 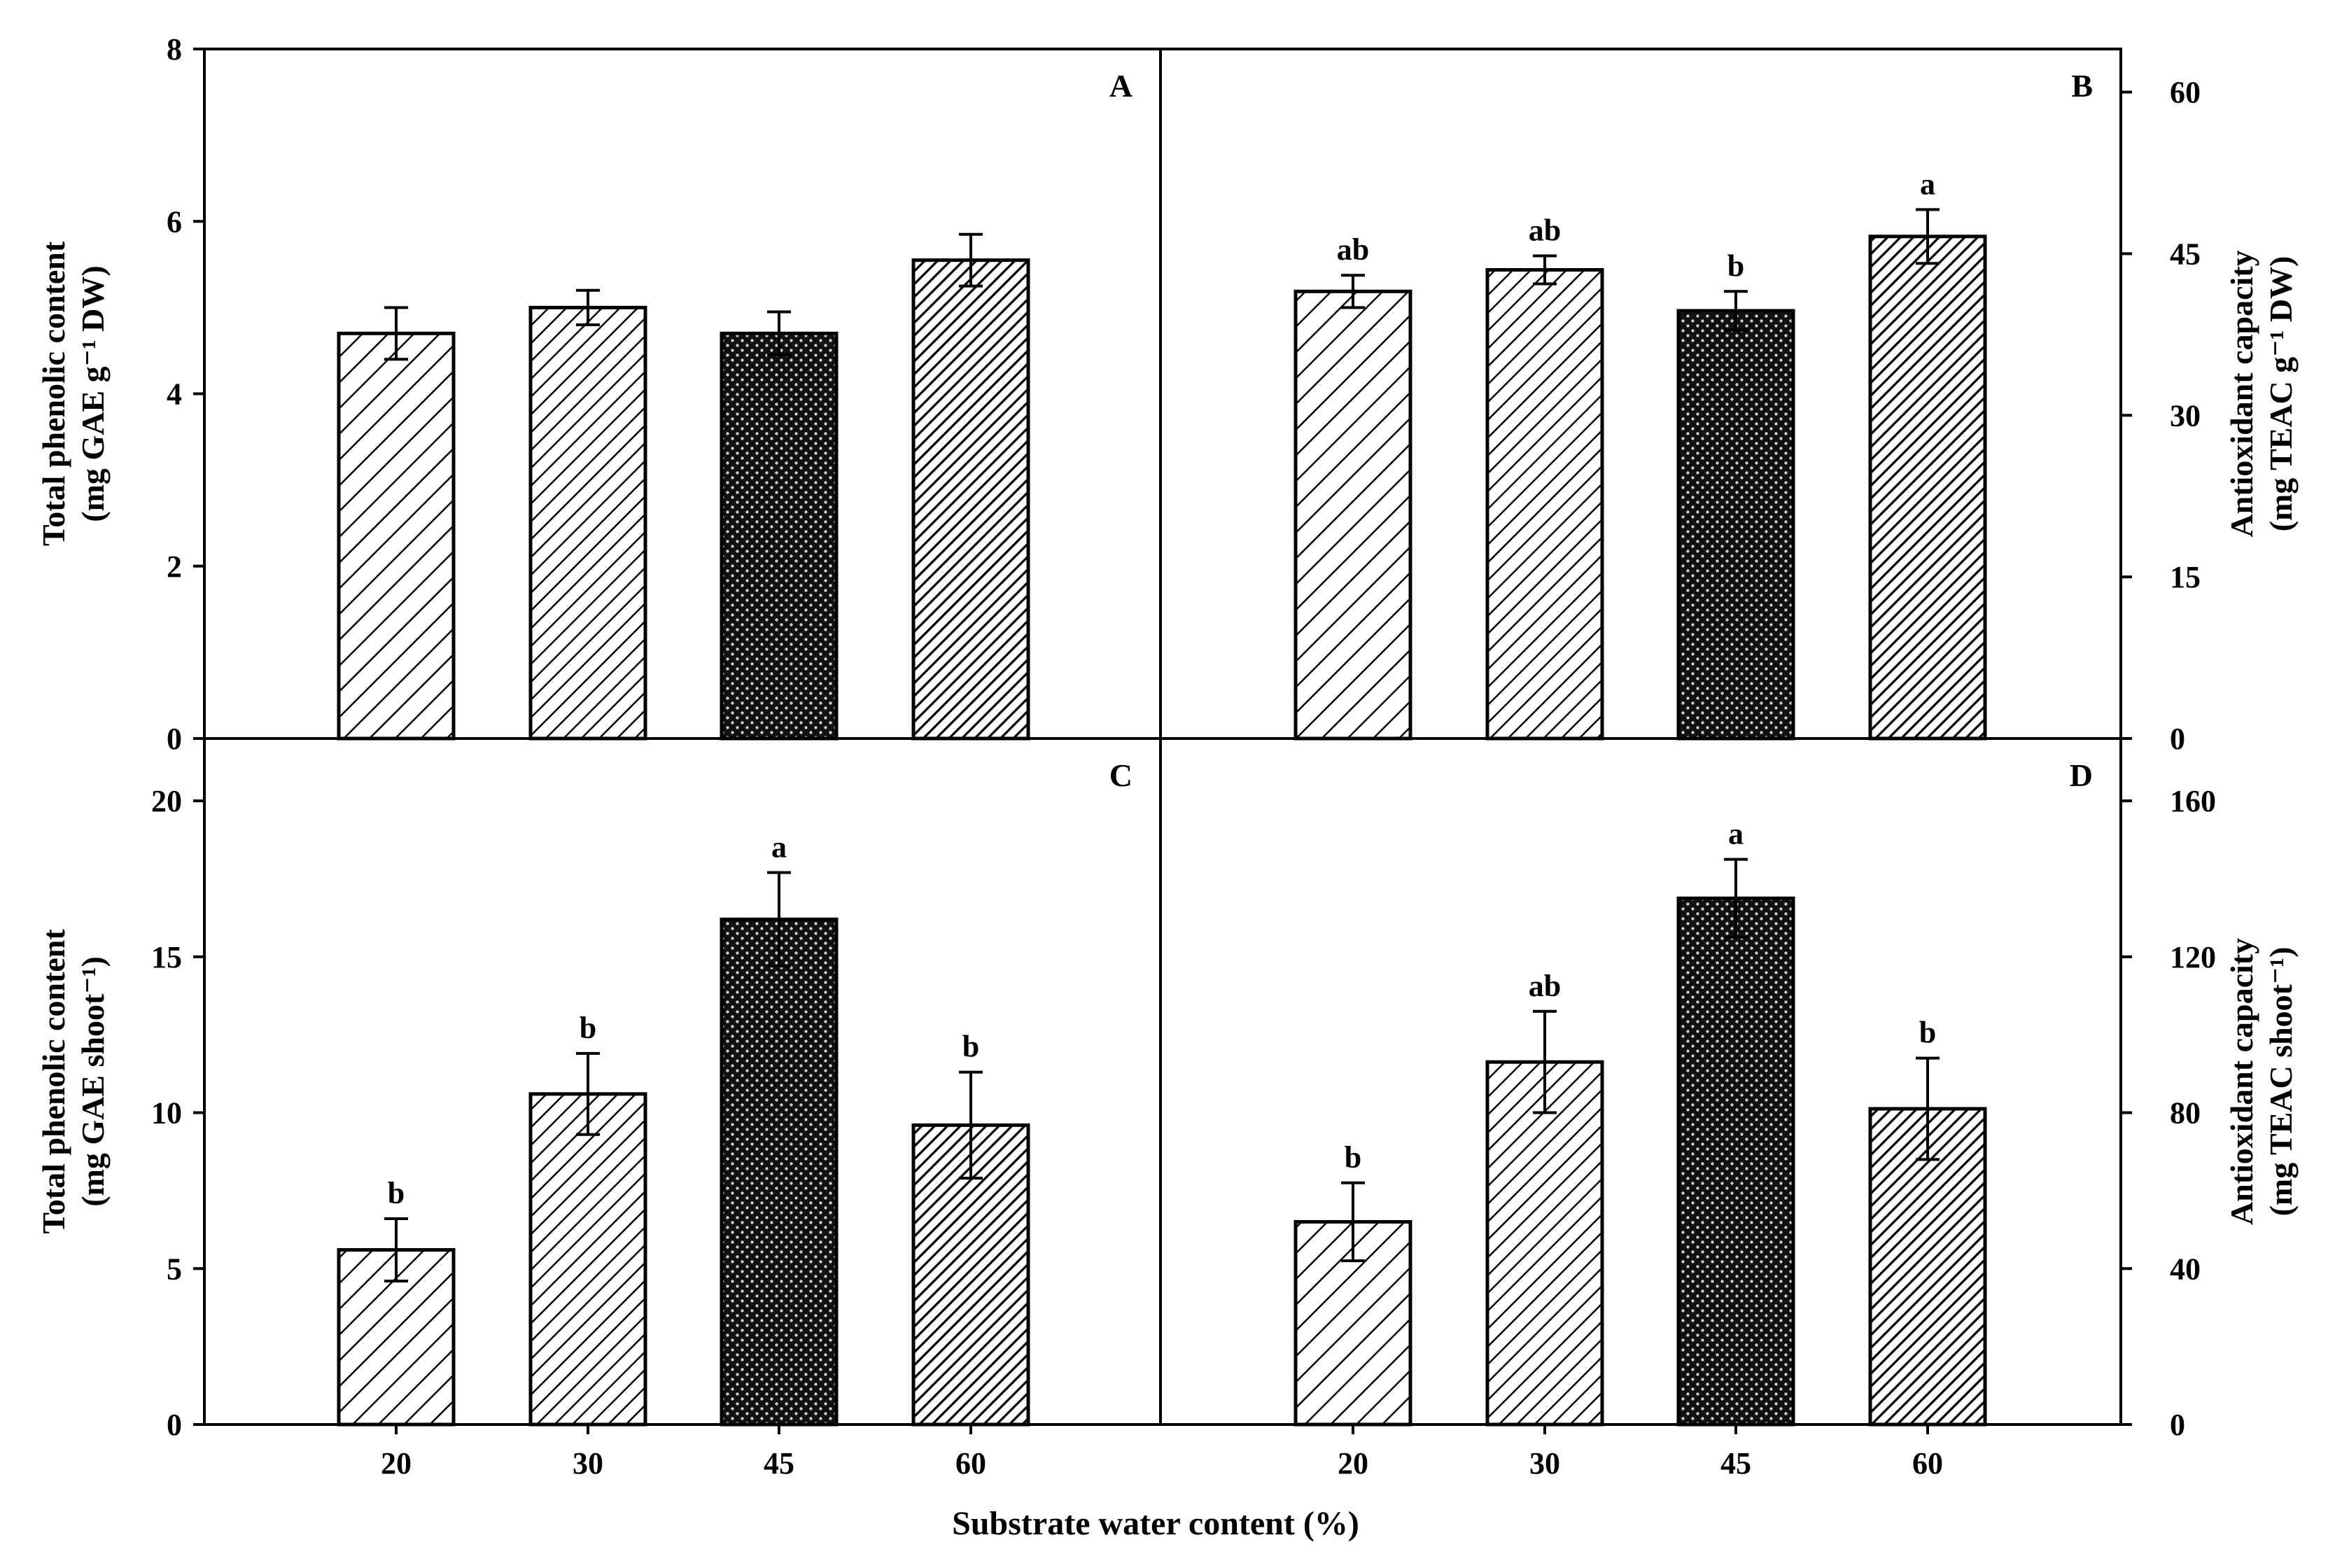 What do you see at coordinates (2193, 957) in the screenshot?
I see `y-tick-label: 120` at bounding box center [2193, 957].